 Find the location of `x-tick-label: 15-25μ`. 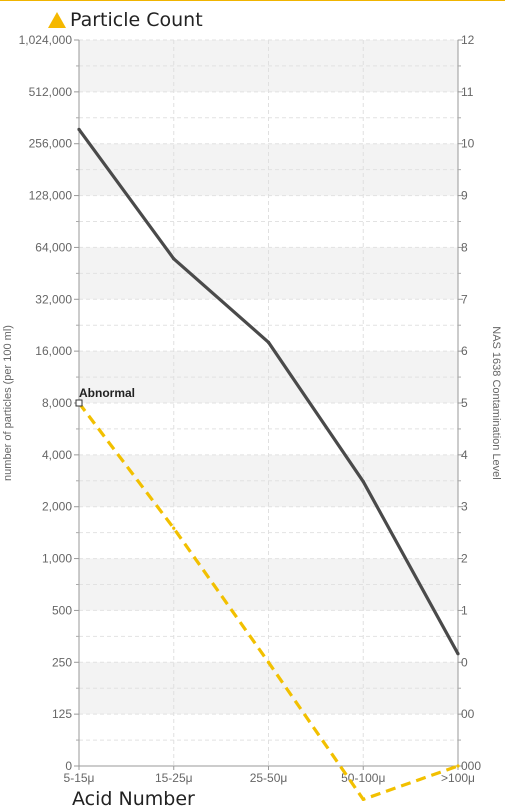

x-tick-label: 15-25μ is located at coordinates (174, 778).